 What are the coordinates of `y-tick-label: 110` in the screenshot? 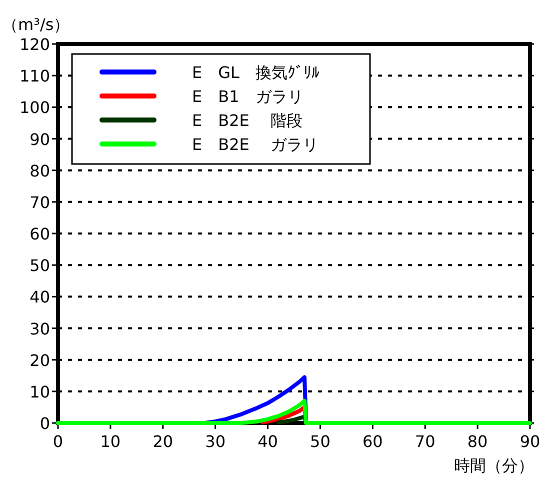 It's located at (34, 76).